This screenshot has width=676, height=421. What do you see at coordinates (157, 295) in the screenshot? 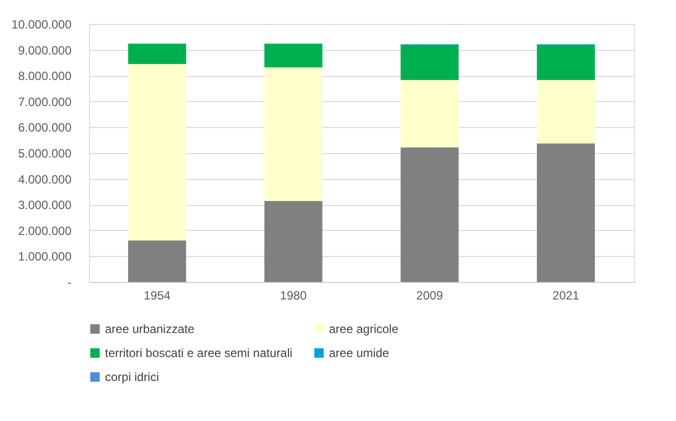
I see `x-tick-label: 1954` at bounding box center [157, 295].